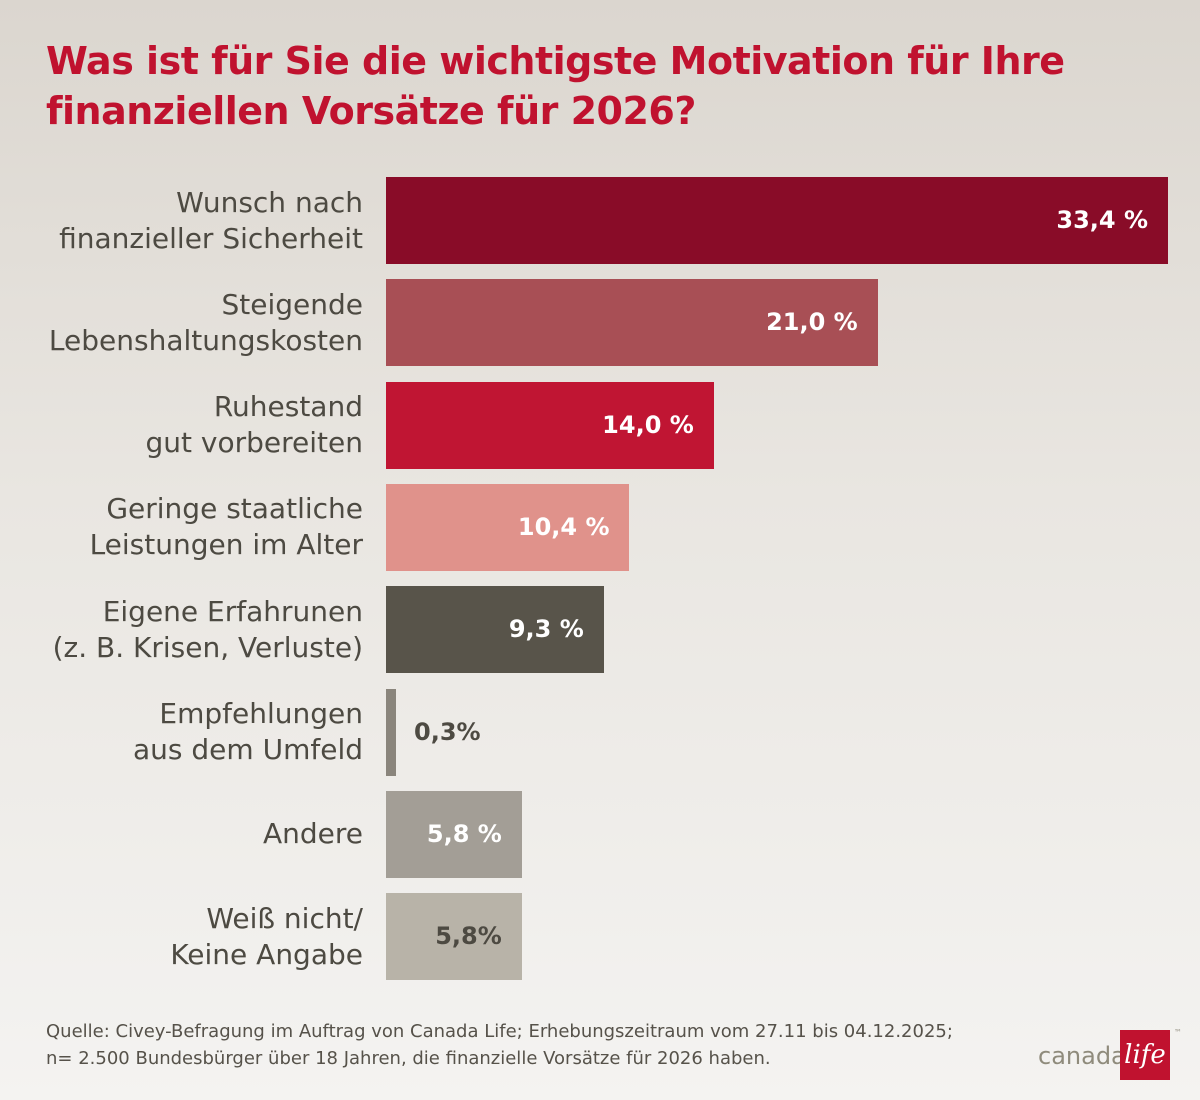 This screenshot has height=1100, width=1200. What do you see at coordinates (226, 527) in the screenshot?
I see `category-label: Geringe staatliche Leistungen im Alter` at bounding box center [226, 527].